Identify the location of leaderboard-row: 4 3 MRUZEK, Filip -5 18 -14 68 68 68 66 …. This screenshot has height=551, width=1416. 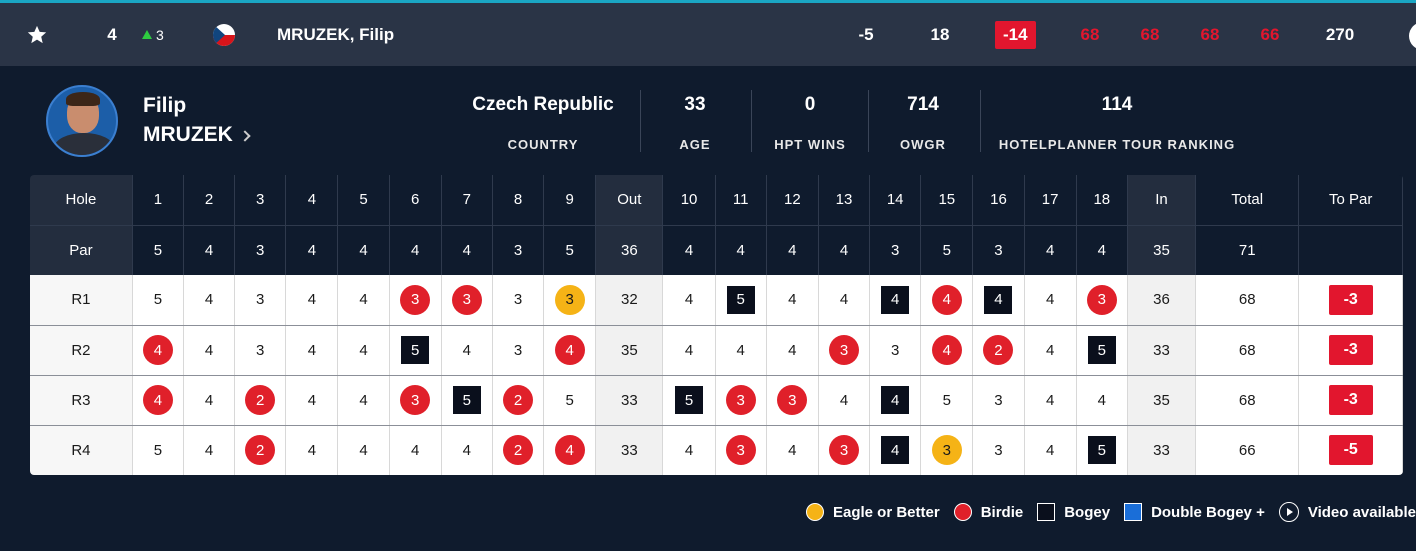
(708, 33).